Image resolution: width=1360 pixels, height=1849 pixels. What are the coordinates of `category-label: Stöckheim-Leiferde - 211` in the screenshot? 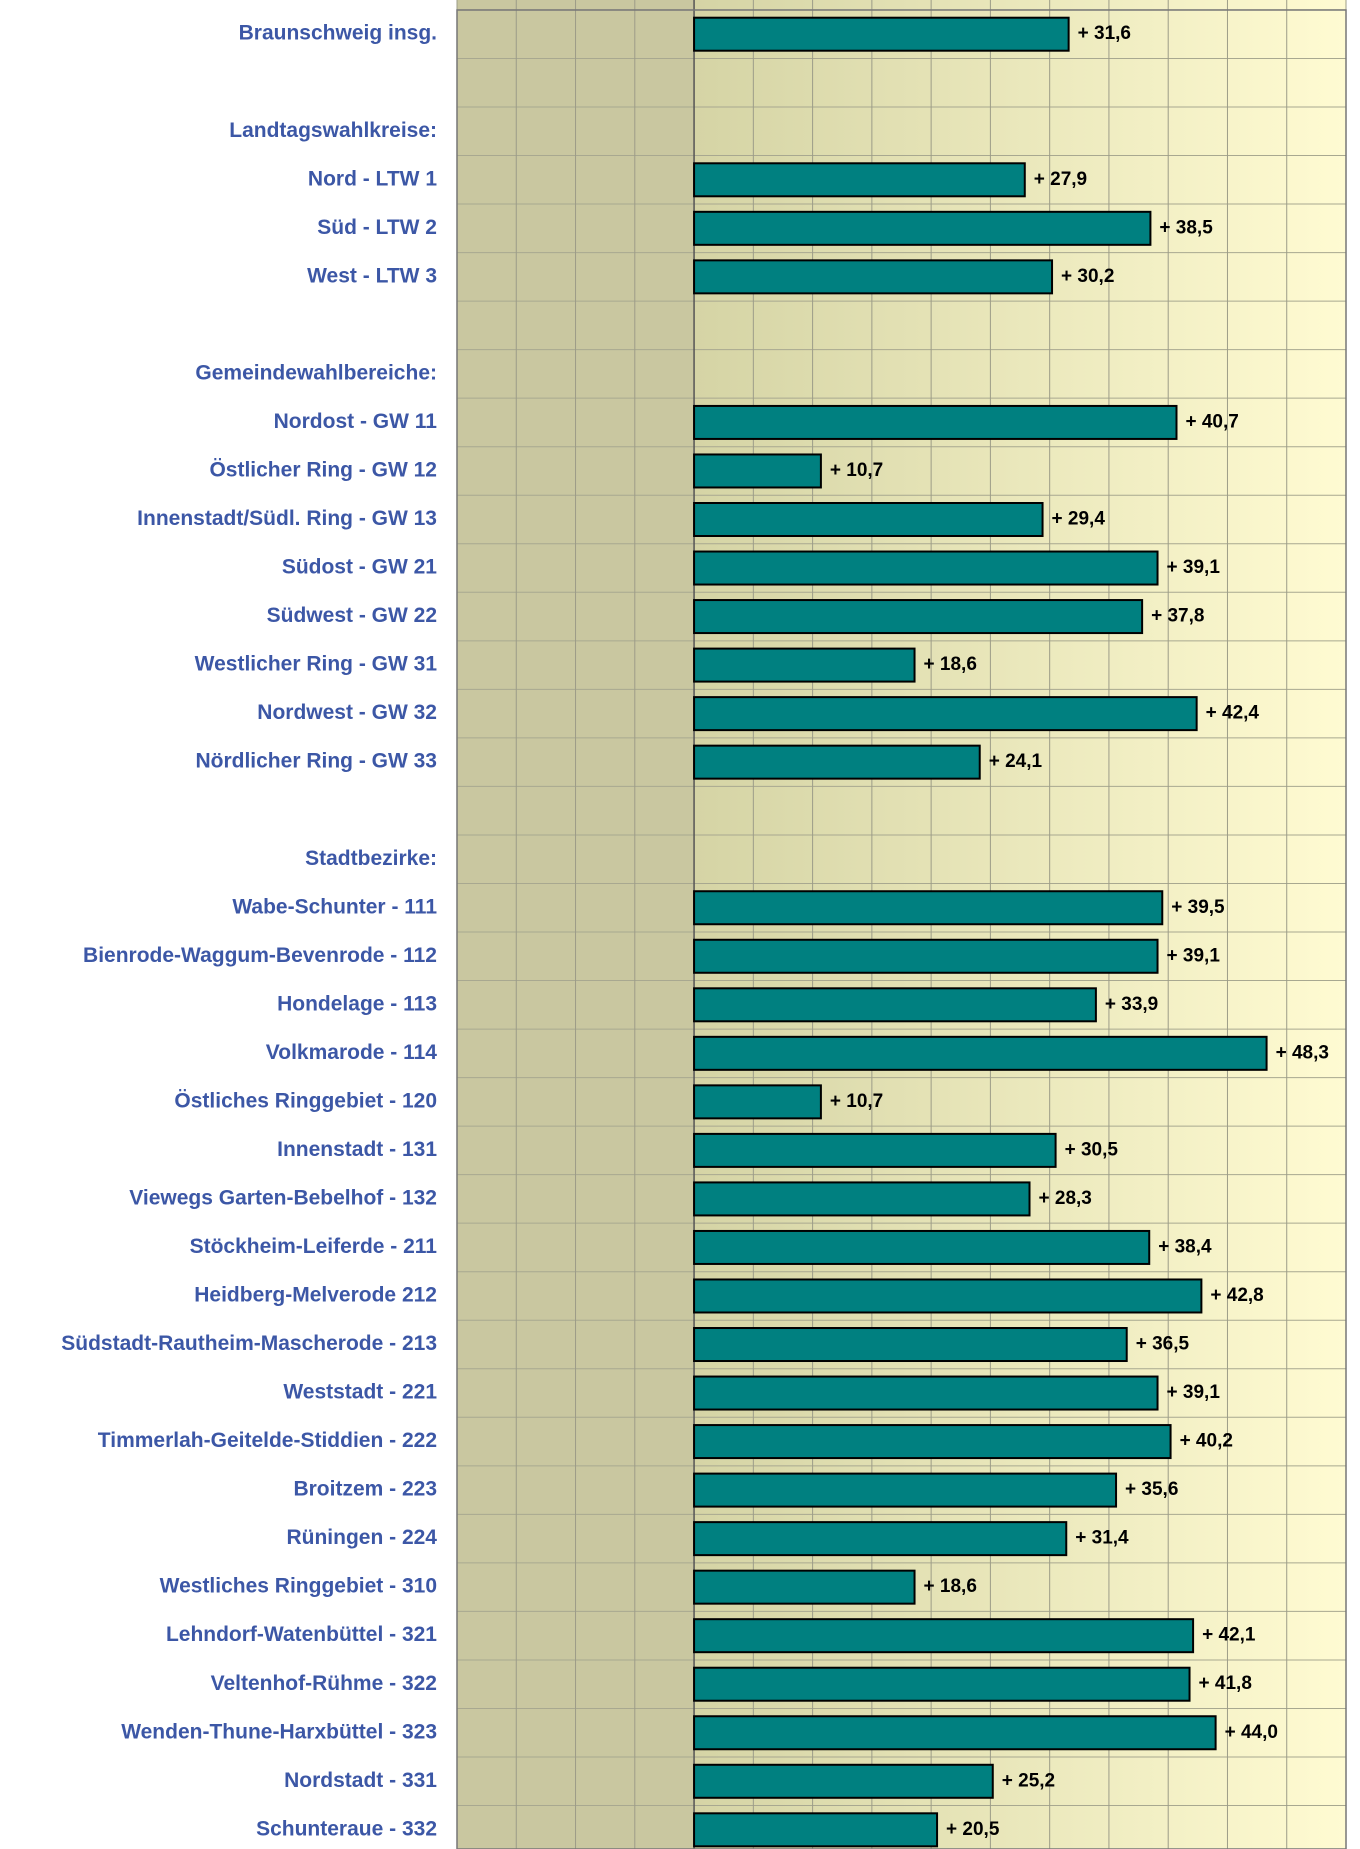 It's located at (314, 1246).